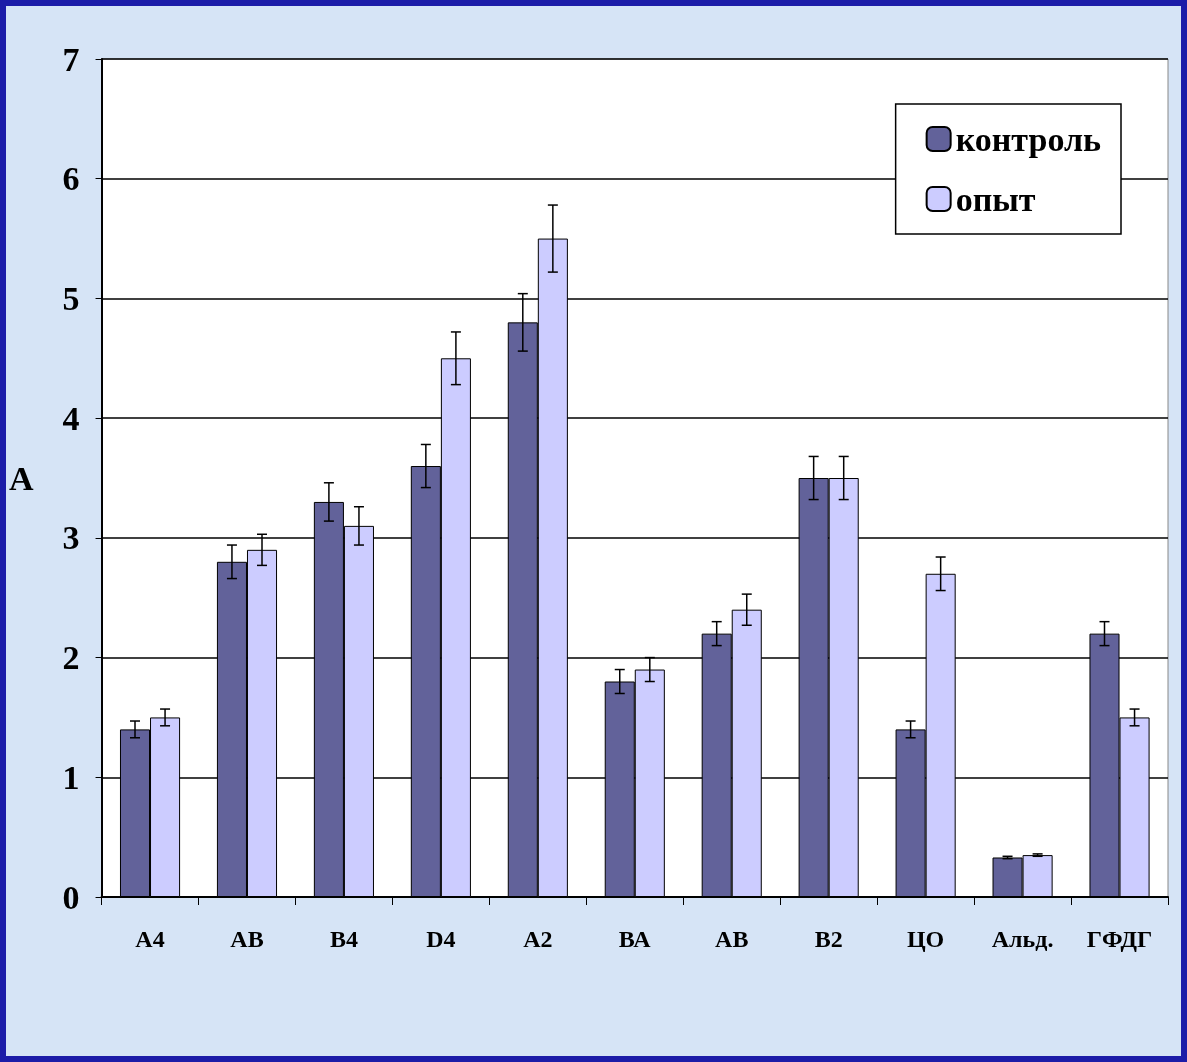  Describe the element at coordinates (995, 199) in the screenshot. I see `legend-label: опыт` at that location.